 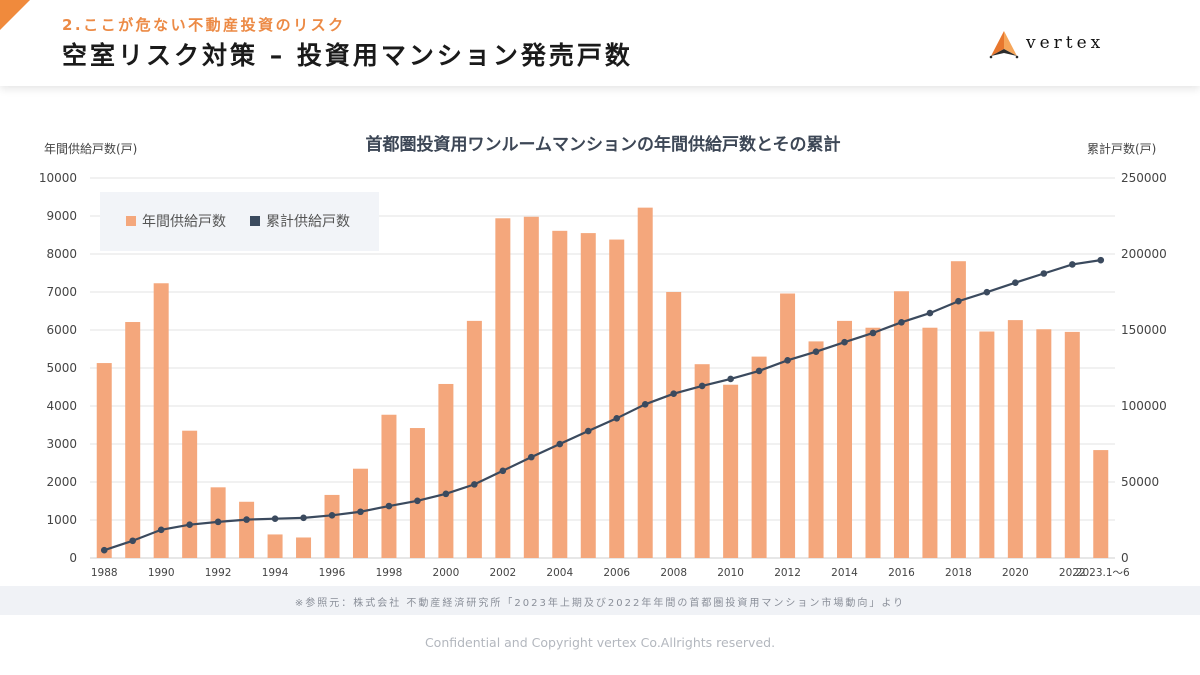 I want to click on section-subtitle: 2.ここが危ない不動産投資のリスク, so click(x=204, y=25).